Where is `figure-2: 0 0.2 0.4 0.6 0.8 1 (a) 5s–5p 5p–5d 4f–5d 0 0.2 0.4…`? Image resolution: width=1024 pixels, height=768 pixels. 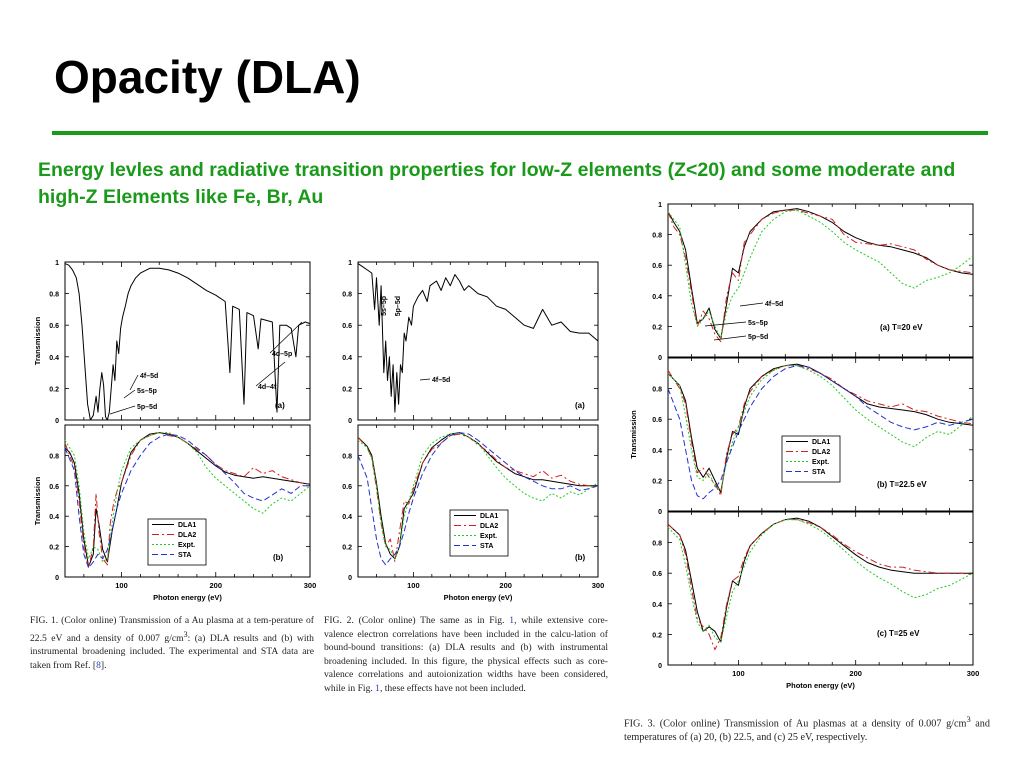 figure-2: 0 0.2 0.4 0.6 0.8 1 (a) 5s–5p 5p–5d 4f–5d 0 0.2 0.4… is located at coordinates (473, 431).